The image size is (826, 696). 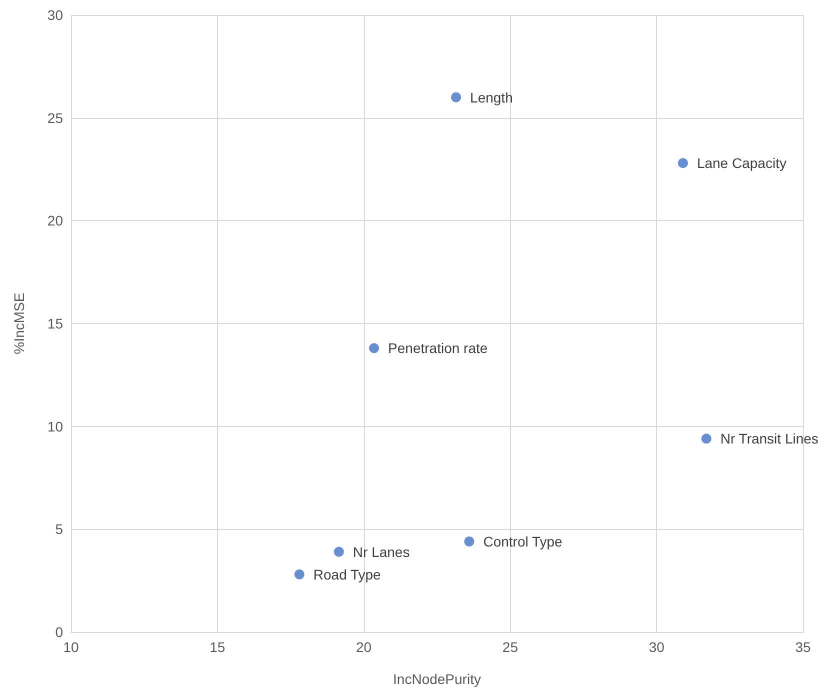 What do you see at coordinates (59, 632) in the screenshot?
I see `y-tick-label: 0` at bounding box center [59, 632].